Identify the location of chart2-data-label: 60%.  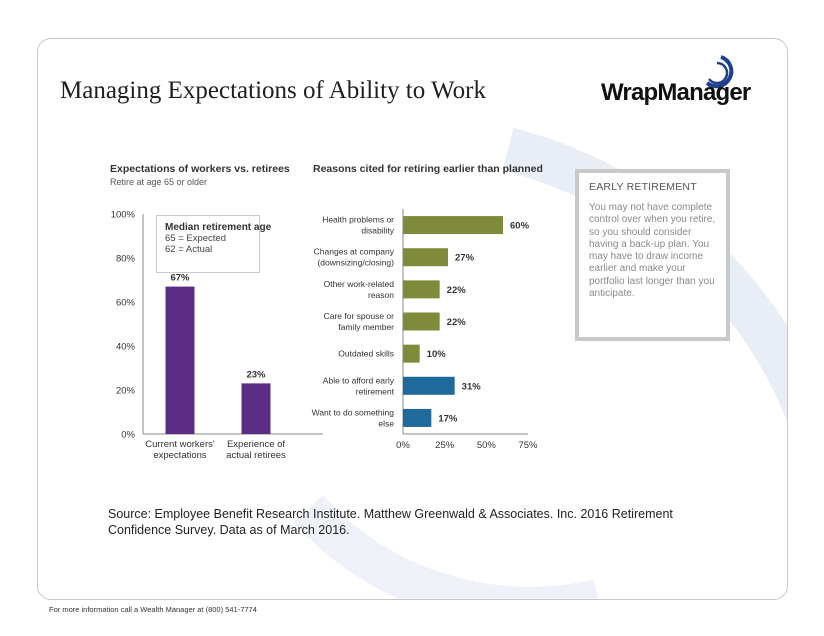
(520, 226).